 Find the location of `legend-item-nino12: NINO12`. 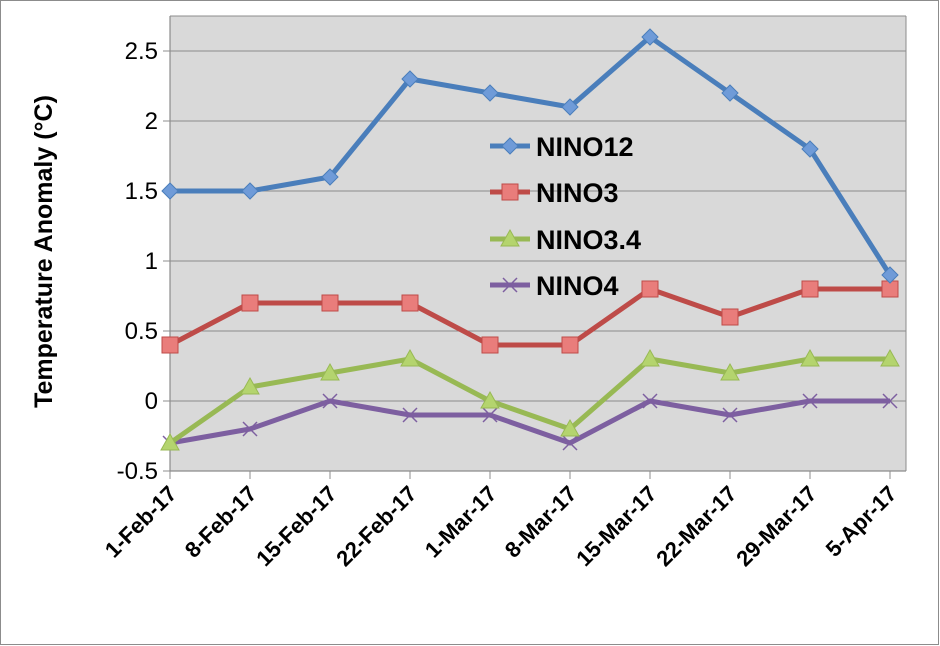

legend-item-nino12: NINO12 is located at coordinates (562, 147).